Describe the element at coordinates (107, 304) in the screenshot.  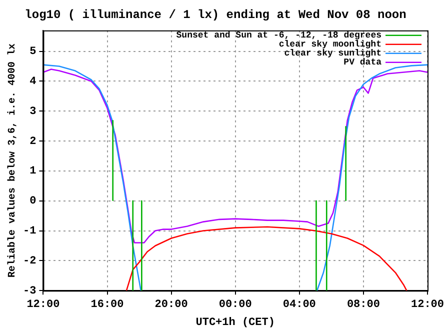
I see `x-tick-label: 16:00` at that location.